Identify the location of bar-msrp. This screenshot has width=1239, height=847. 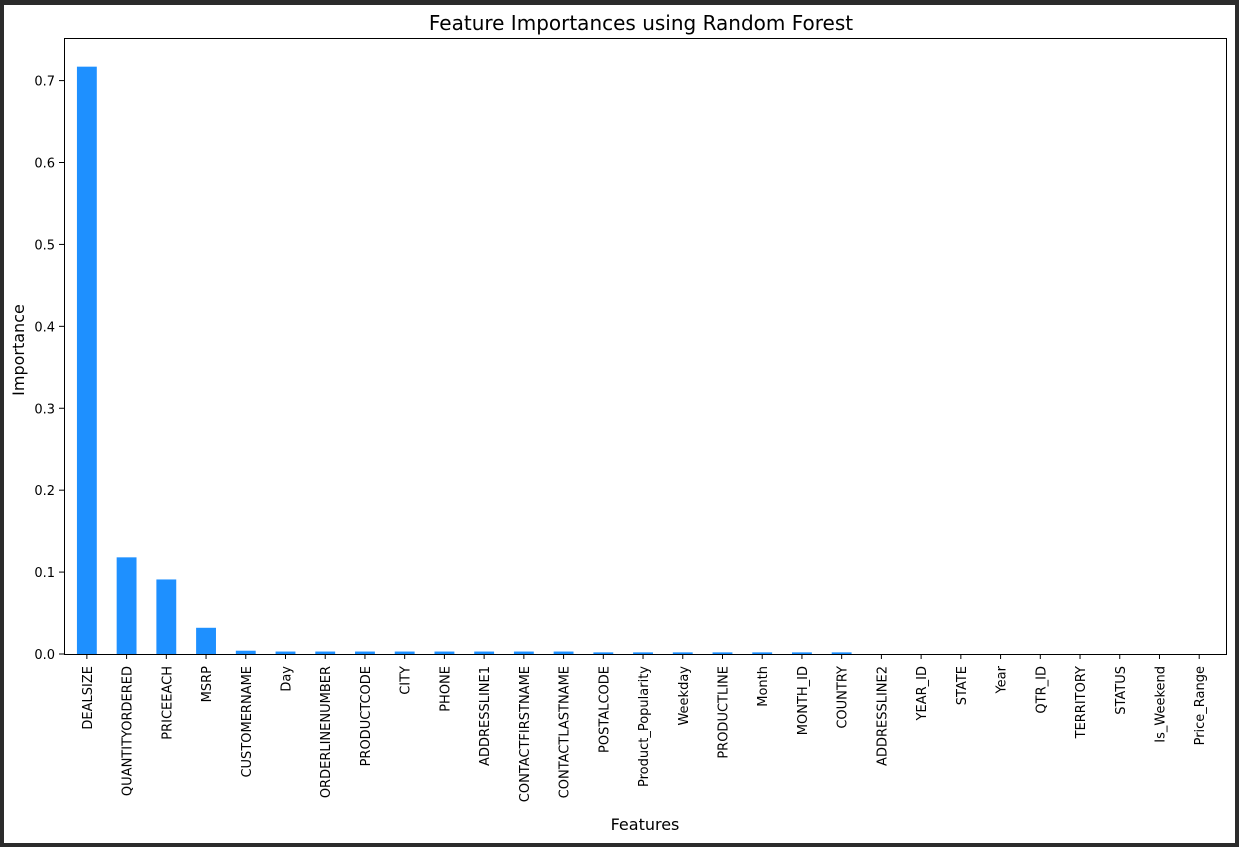
(206, 640).